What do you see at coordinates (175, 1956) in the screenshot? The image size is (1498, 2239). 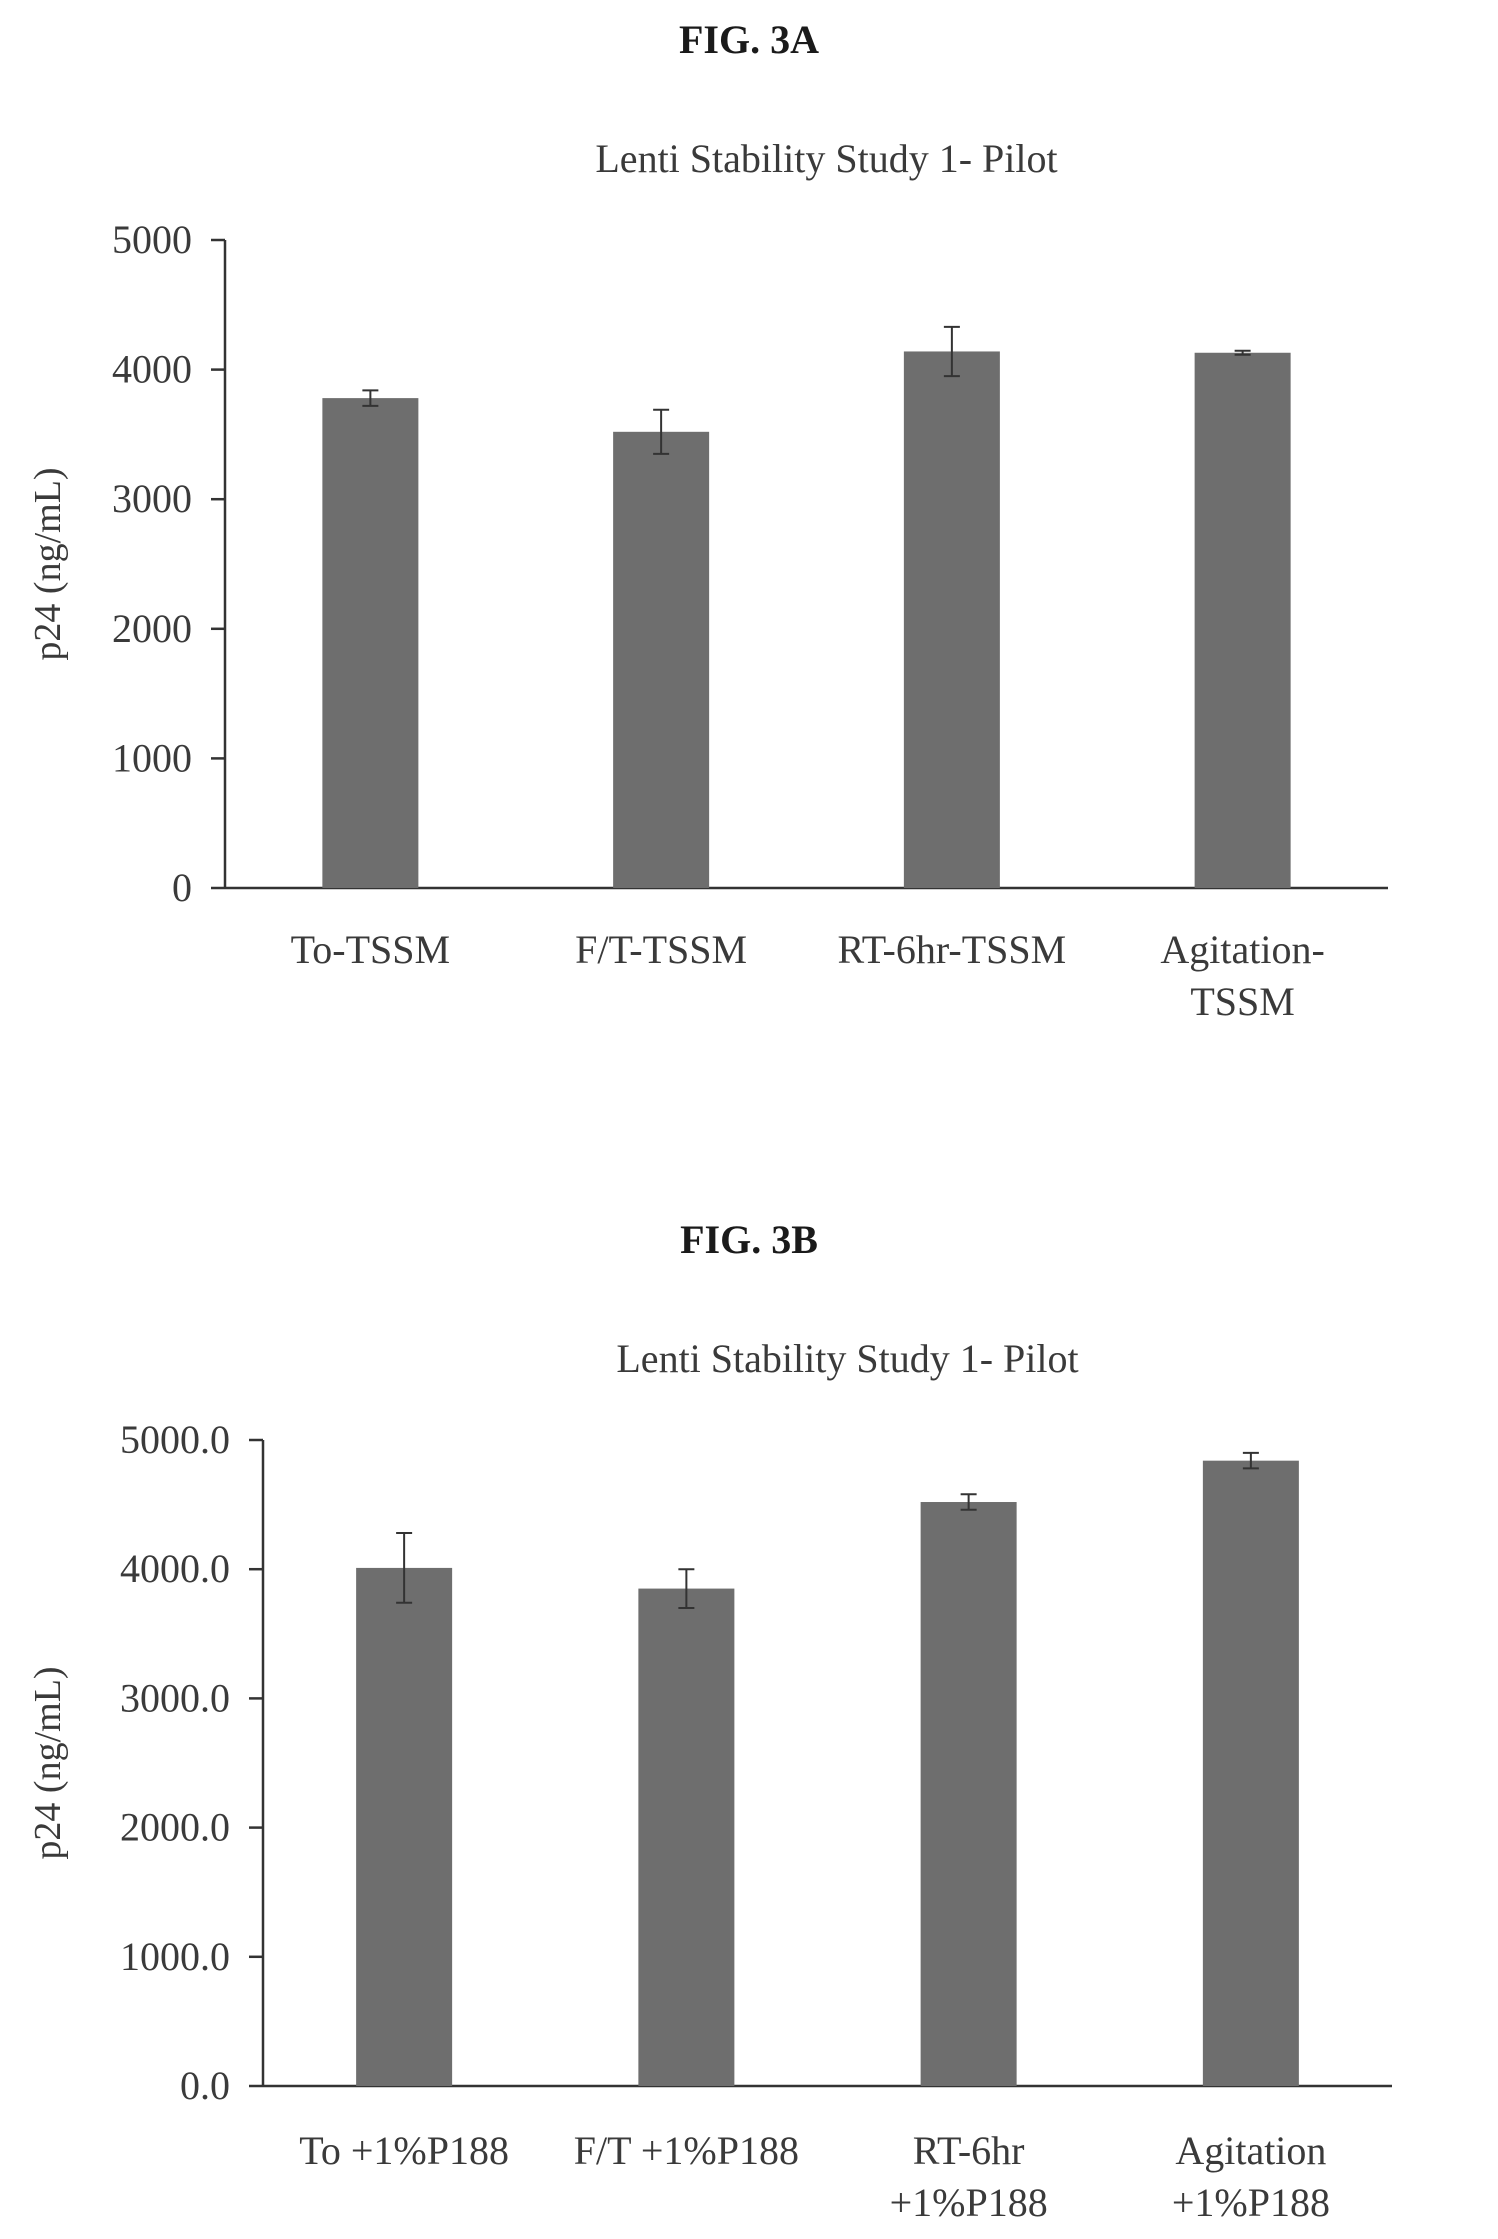 I see `y-tick-label: 1000.0` at bounding box center [175, 1956].